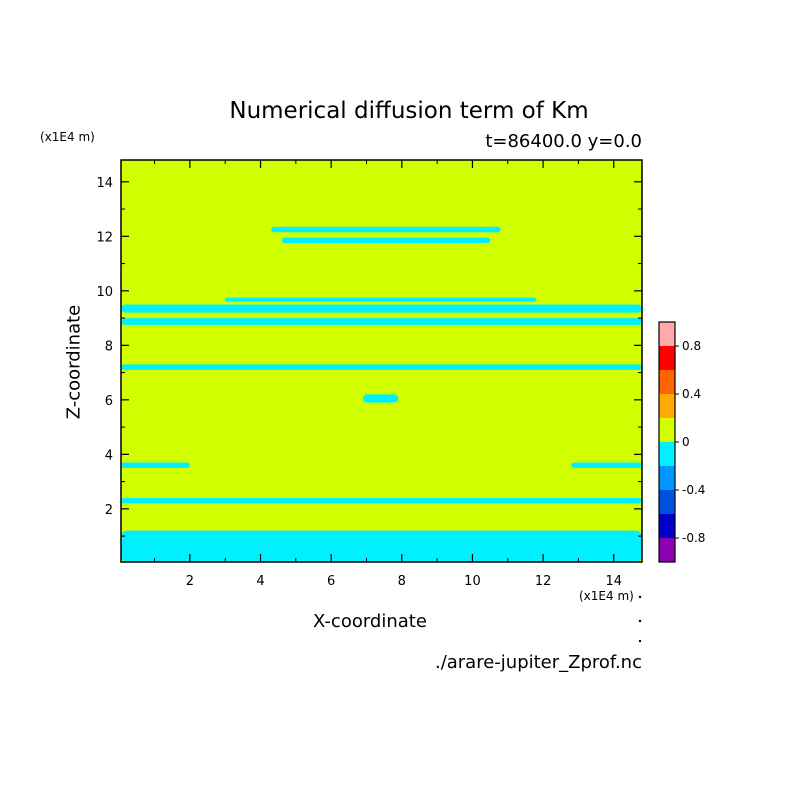  I want to click on x-tick-label: 4, so click(260, 581).